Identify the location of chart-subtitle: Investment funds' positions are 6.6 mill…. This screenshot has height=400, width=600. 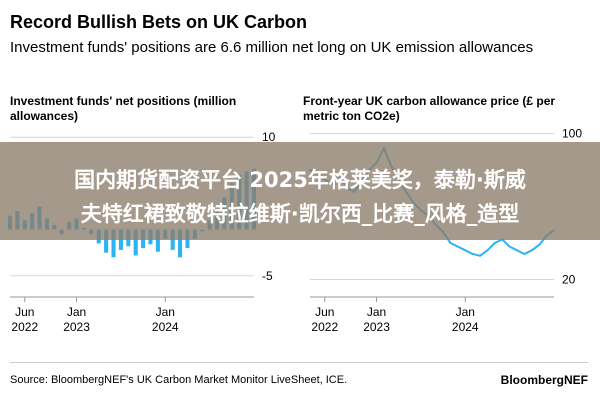
(272, 47).